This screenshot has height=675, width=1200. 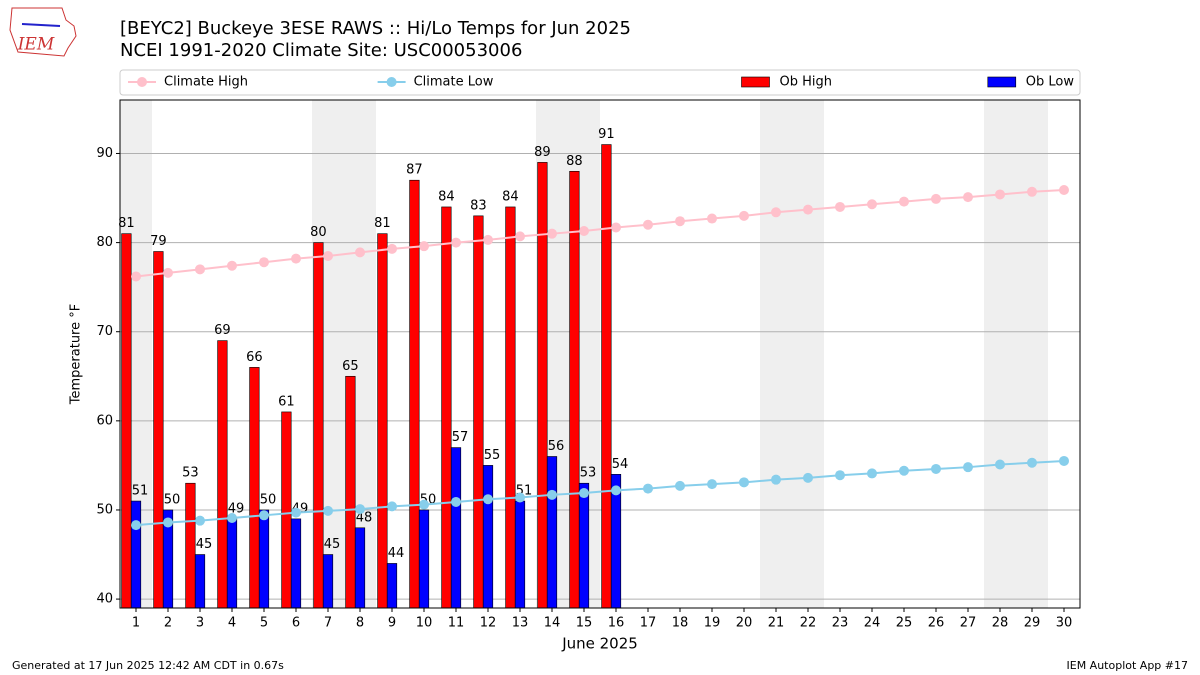 What do you see at coordinates (456, 623) in the screenshot?
I see `x-tick-label: 11` at bounding box center [456, 623].